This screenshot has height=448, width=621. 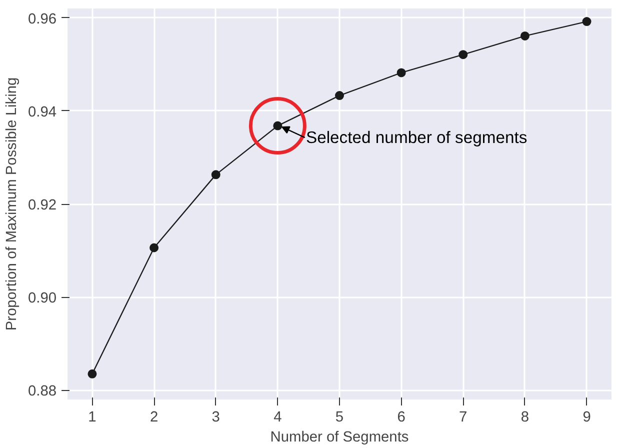 I want to click on x-tick-label: 9, so click(x=586, y=418).